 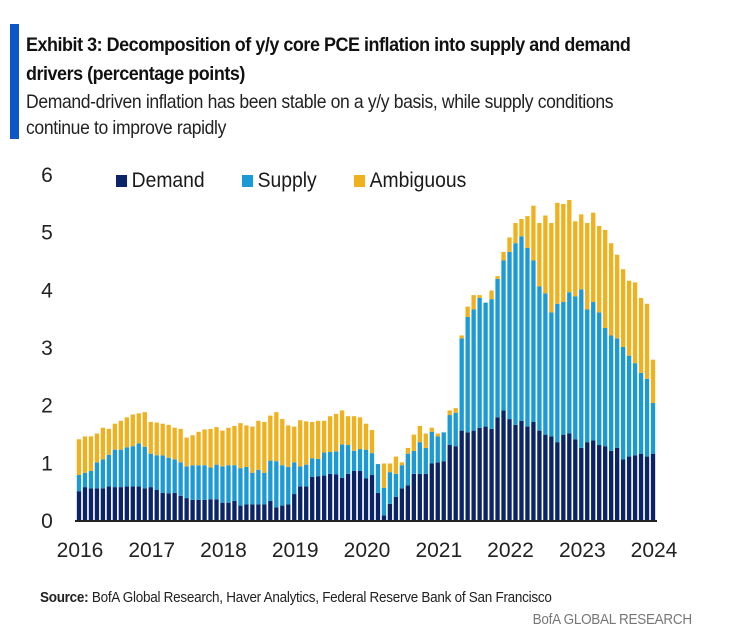 I want to click on legend-item-ambiguous: Ambiguous, so click(x=409, y=181).